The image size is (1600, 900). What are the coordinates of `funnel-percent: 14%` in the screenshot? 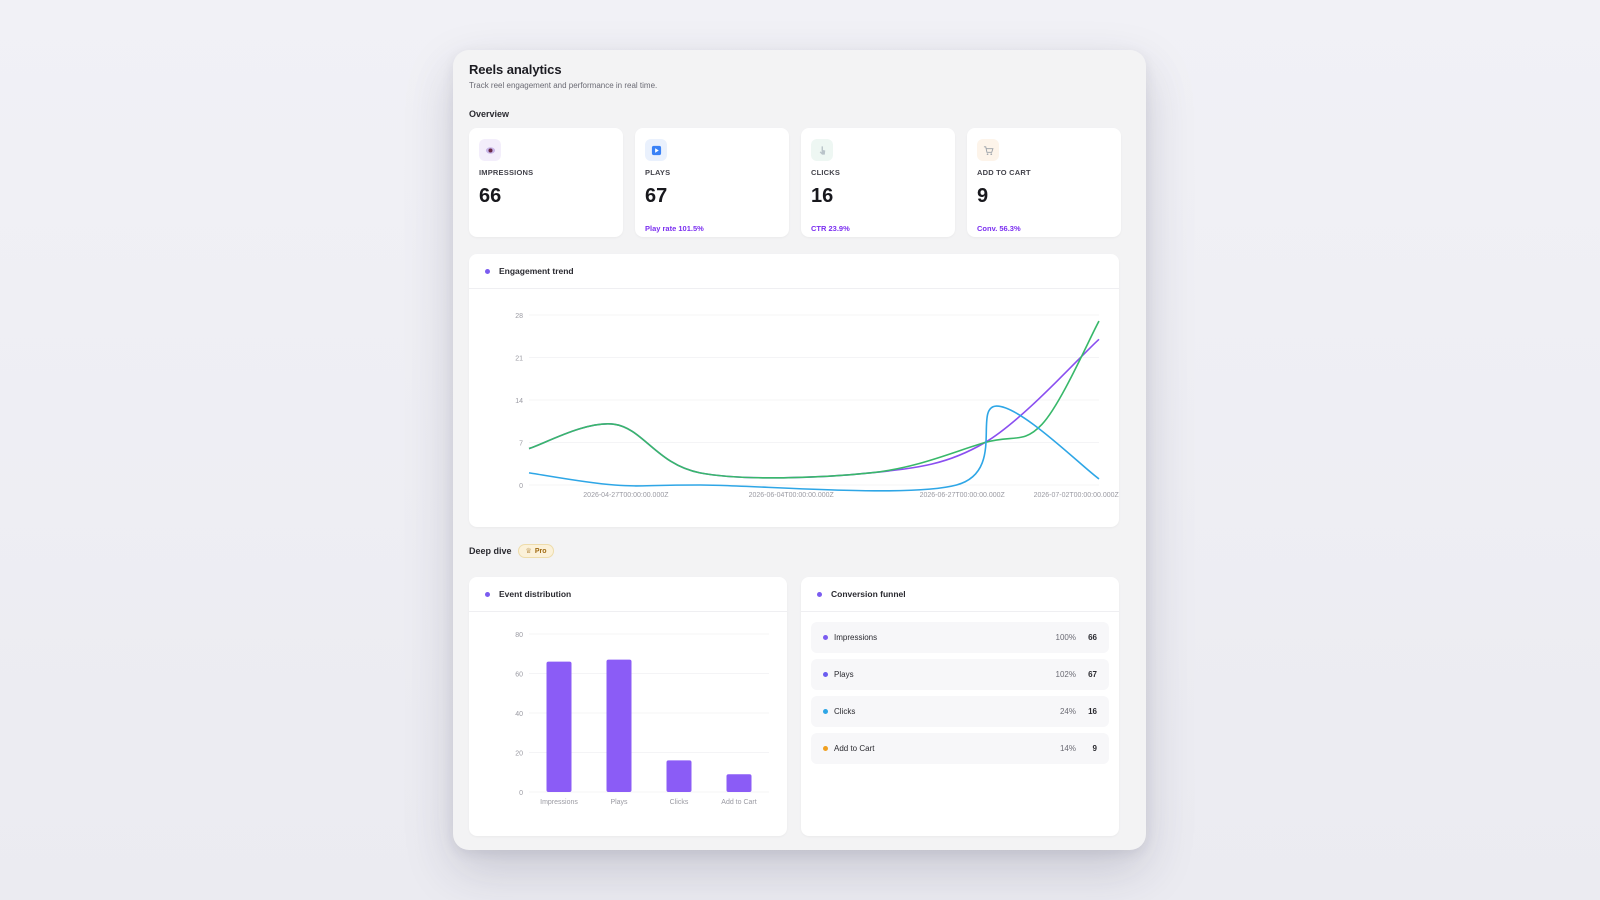 It's located at (1067, 748).